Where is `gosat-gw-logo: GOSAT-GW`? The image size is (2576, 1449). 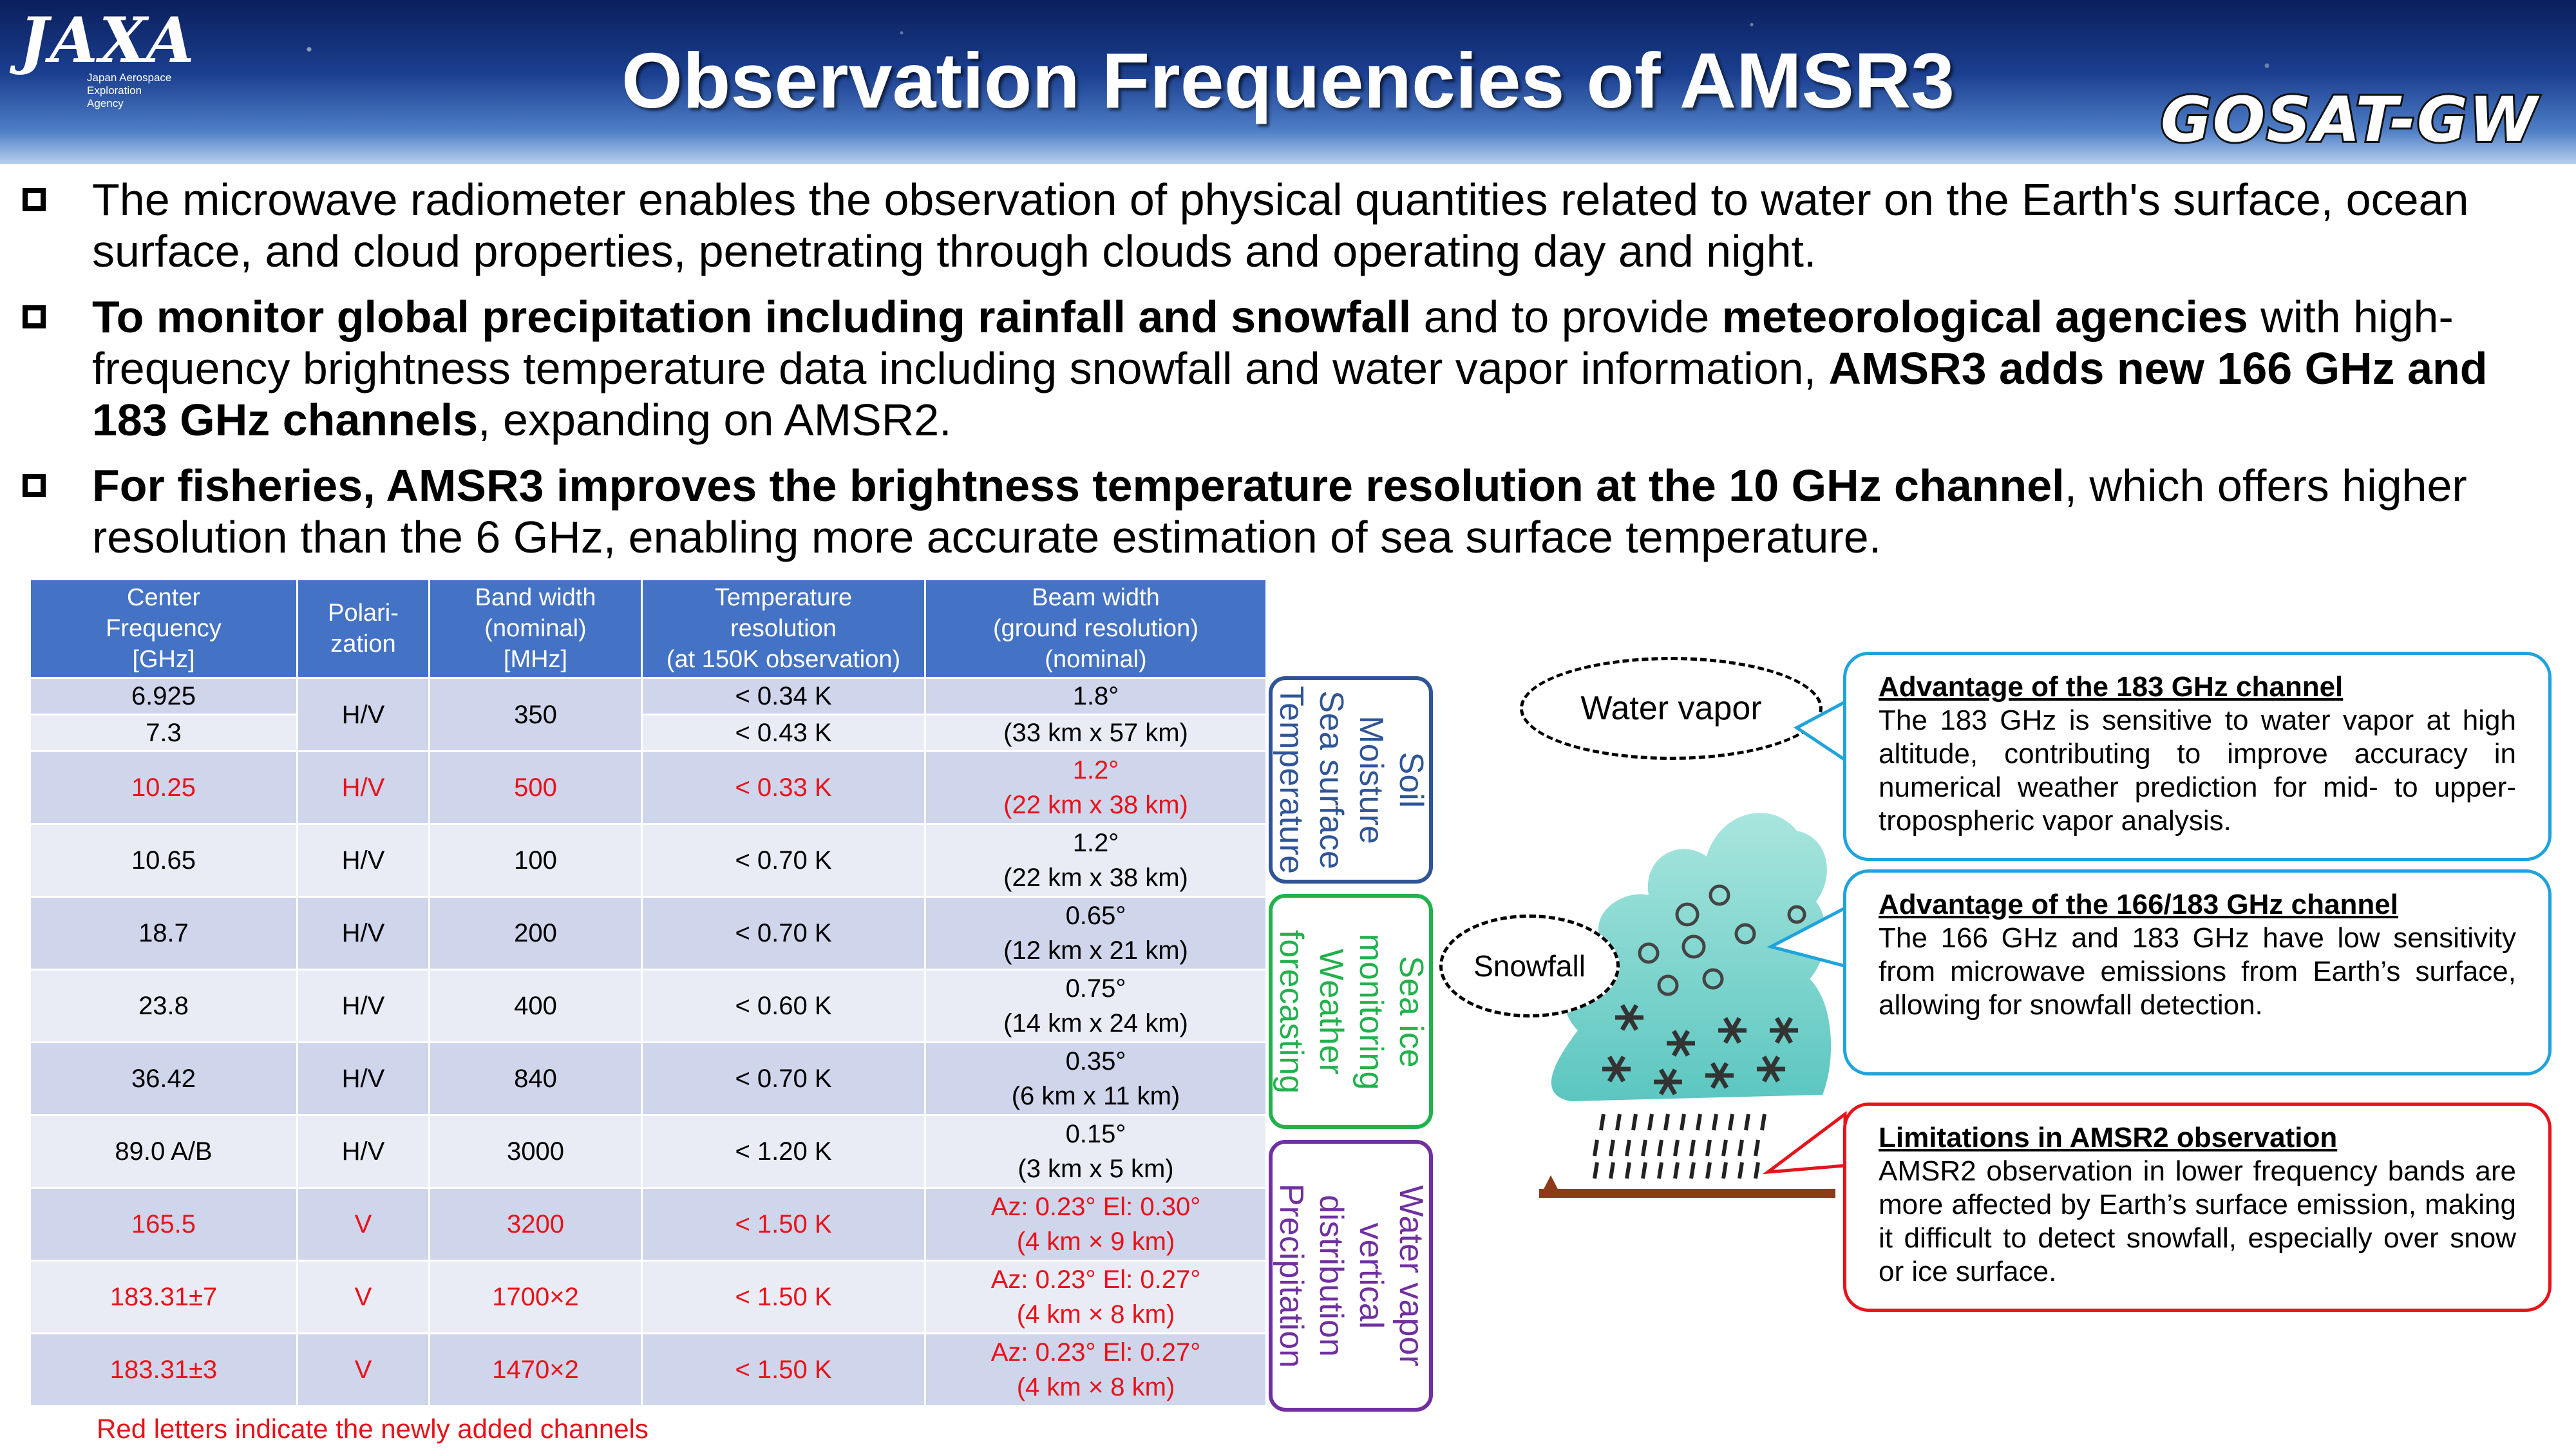 gosat-gw-logo: GOSAT-GW is located at coordinates (2361, 120).